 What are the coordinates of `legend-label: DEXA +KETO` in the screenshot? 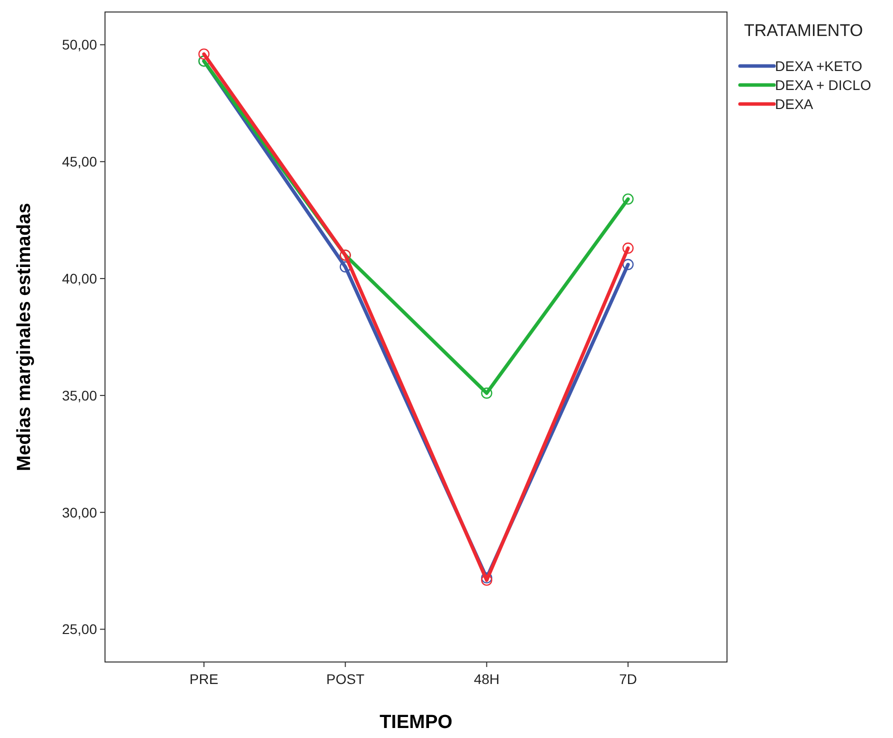 It's located at (818, 66).